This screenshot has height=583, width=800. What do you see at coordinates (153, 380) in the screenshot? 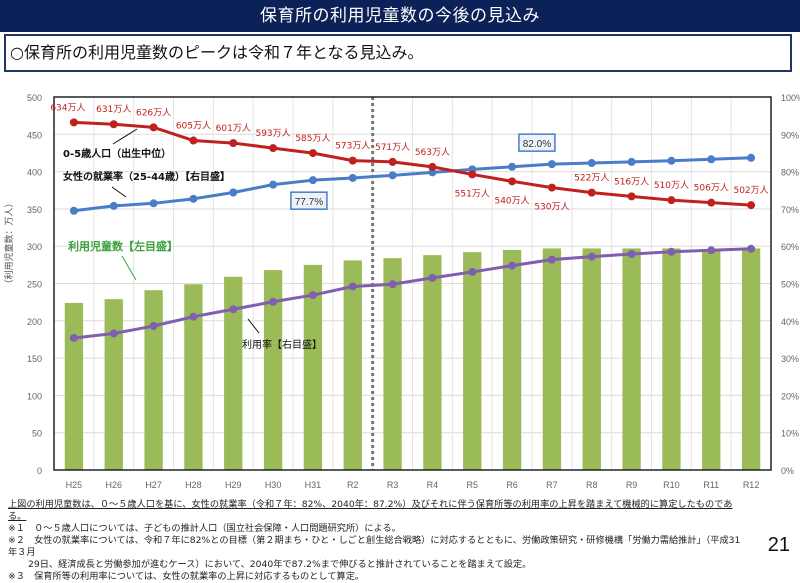
I see `bar-H27` at bounding box center [153, 380].